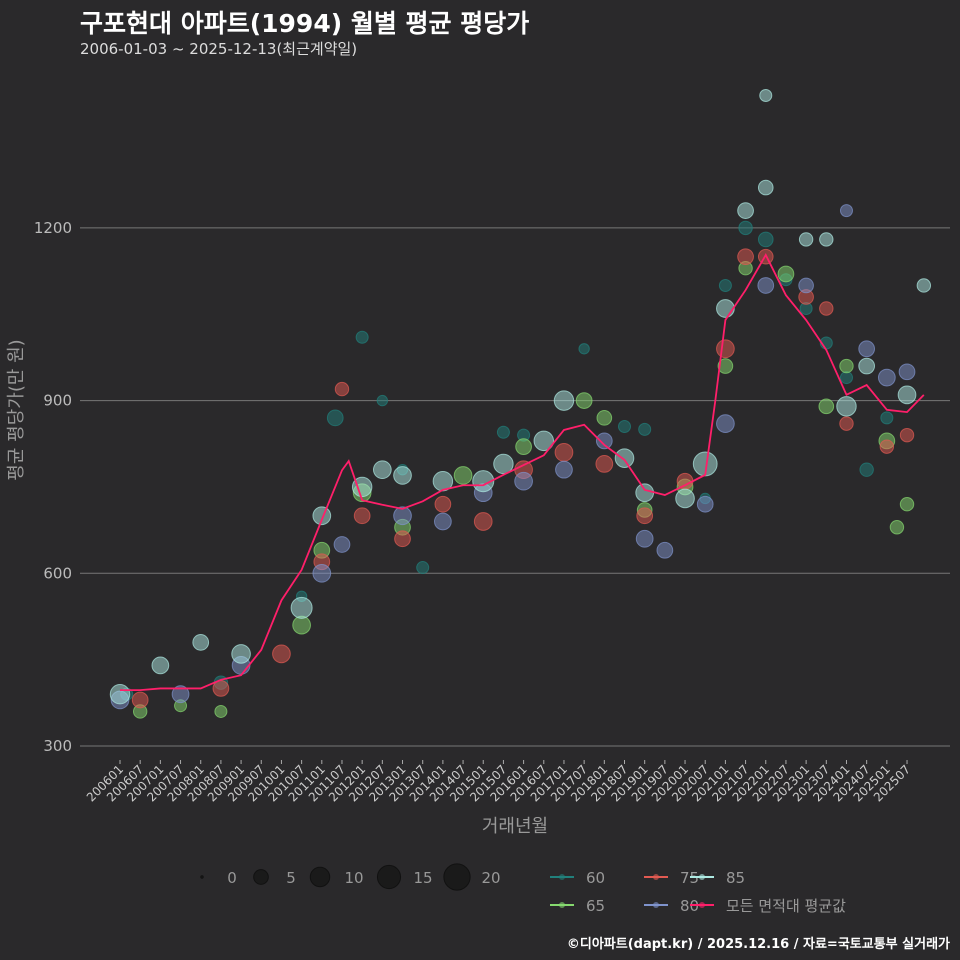 The width and height of the screenshot is (960, 960). I want to click on legend-label-75: 75, so click(689, 878).